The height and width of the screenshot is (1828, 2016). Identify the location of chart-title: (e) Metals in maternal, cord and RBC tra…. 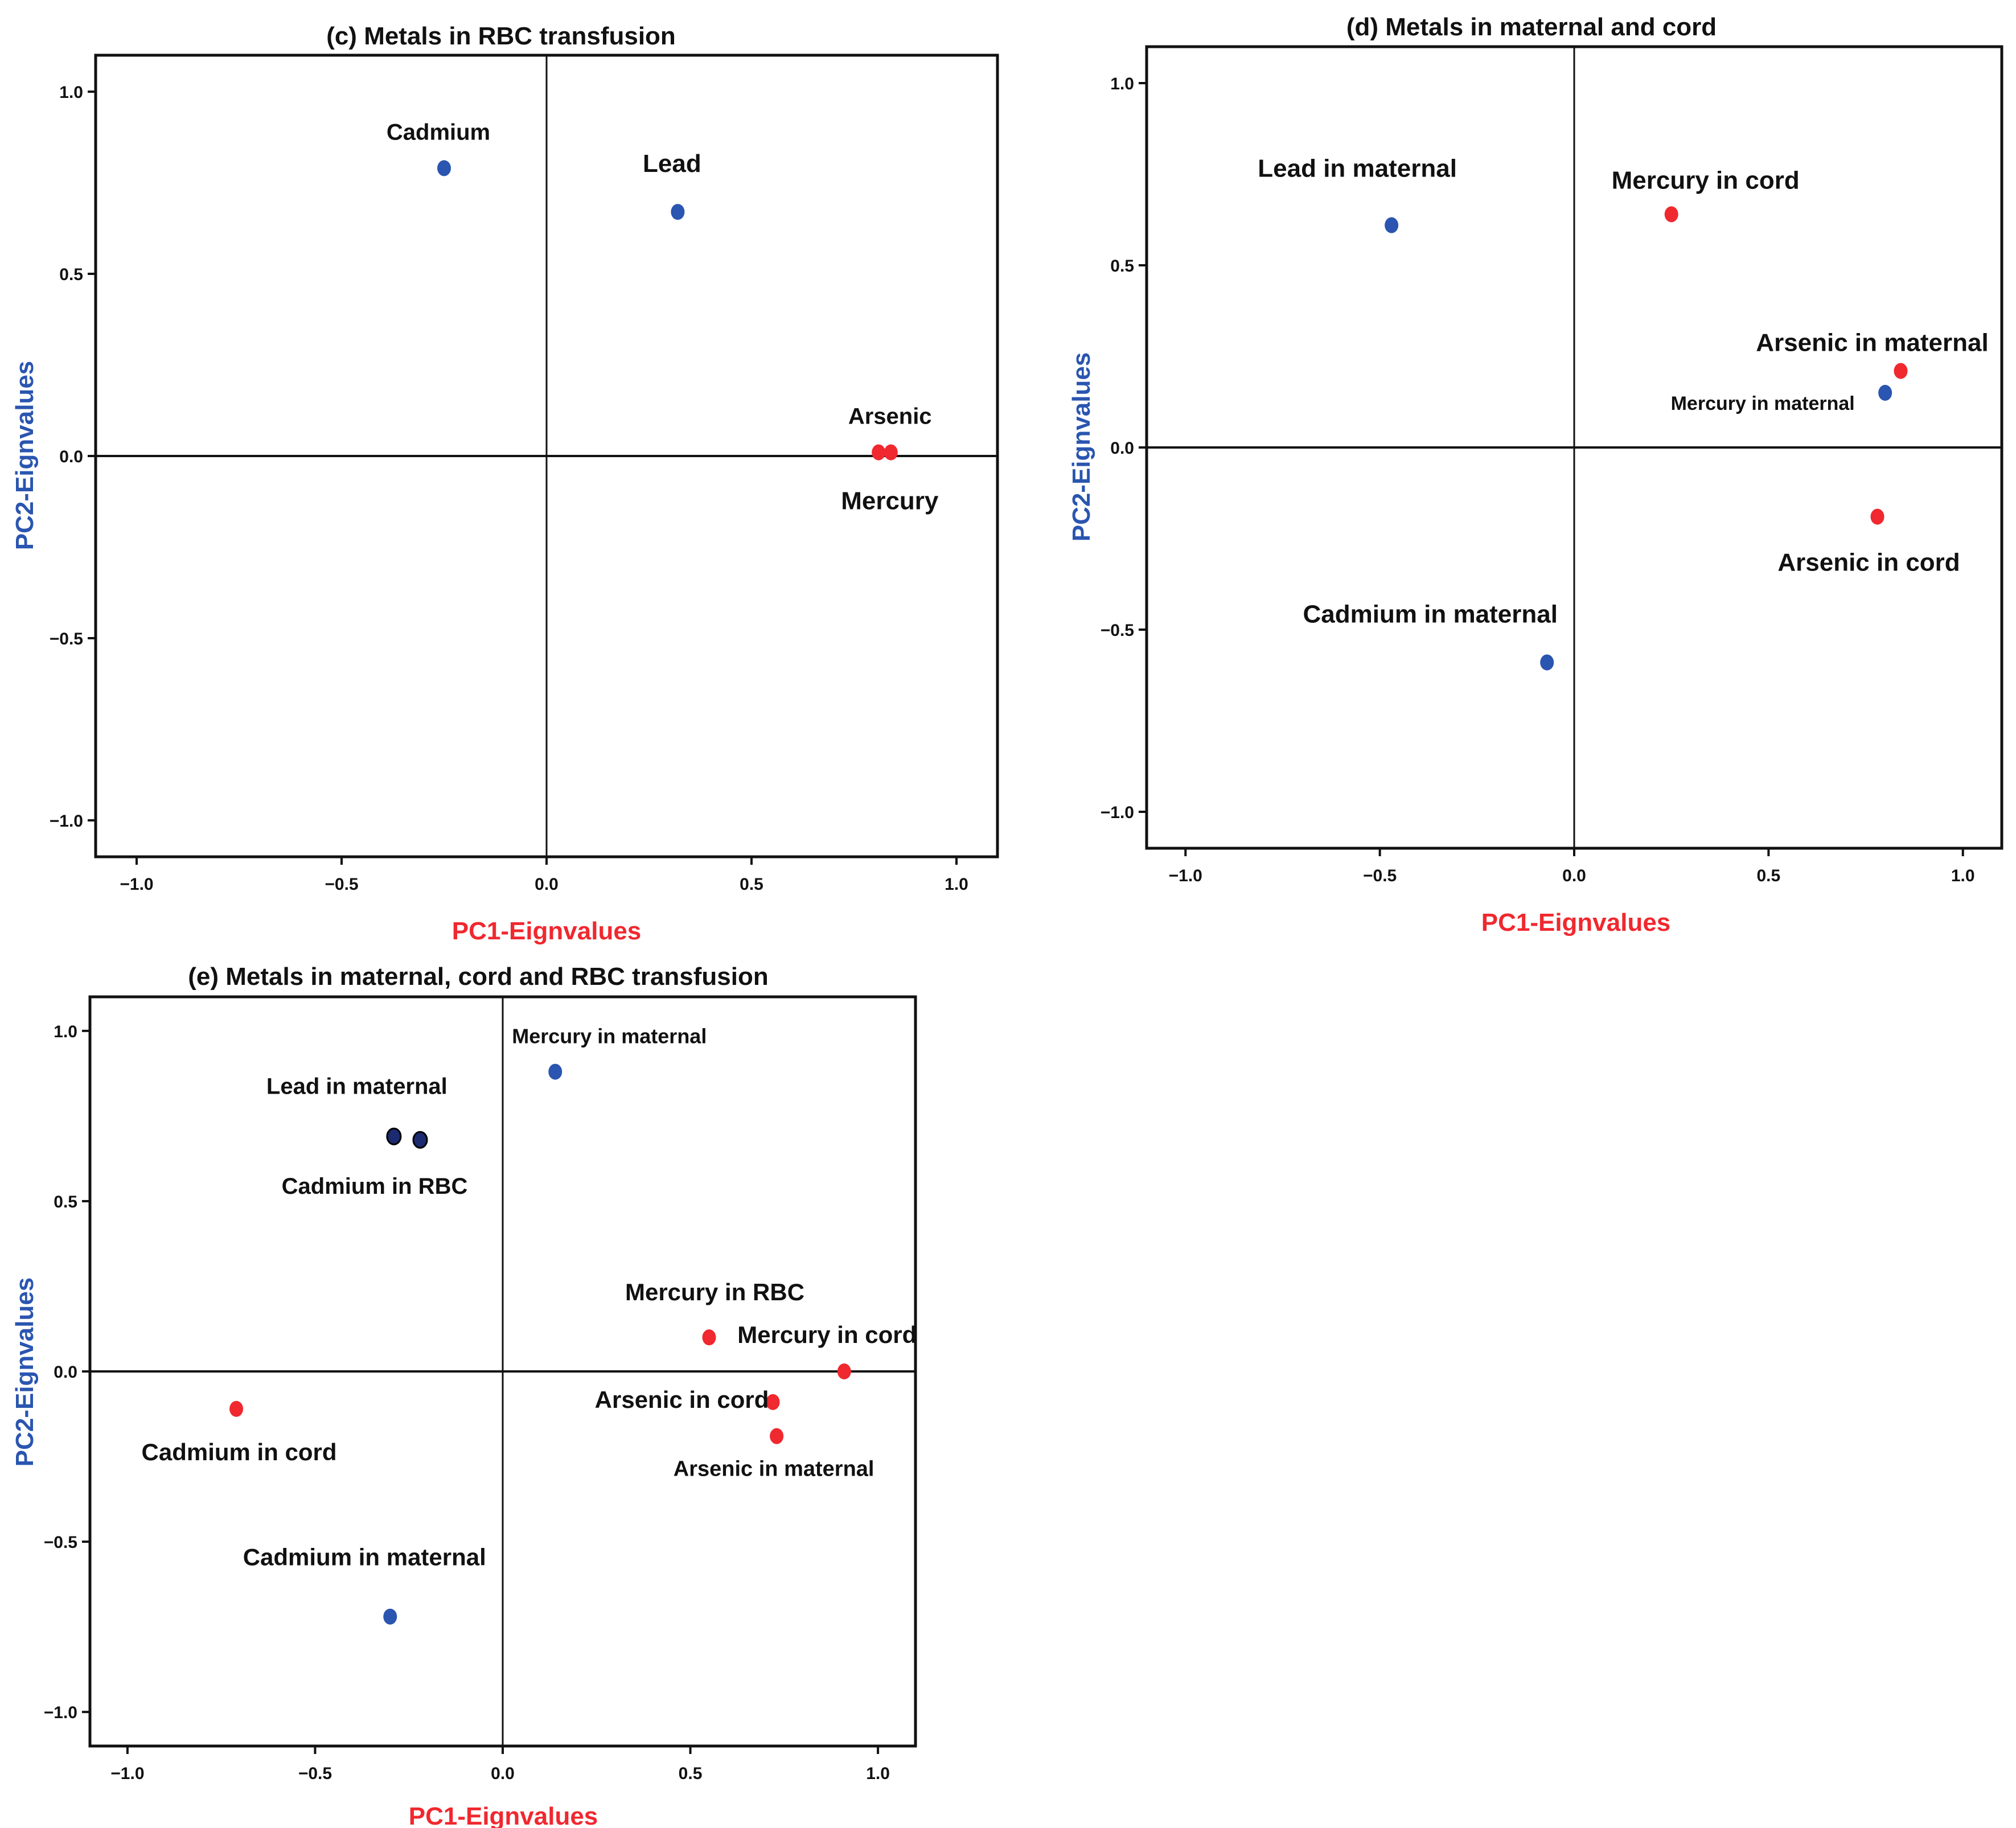
(479, 977).